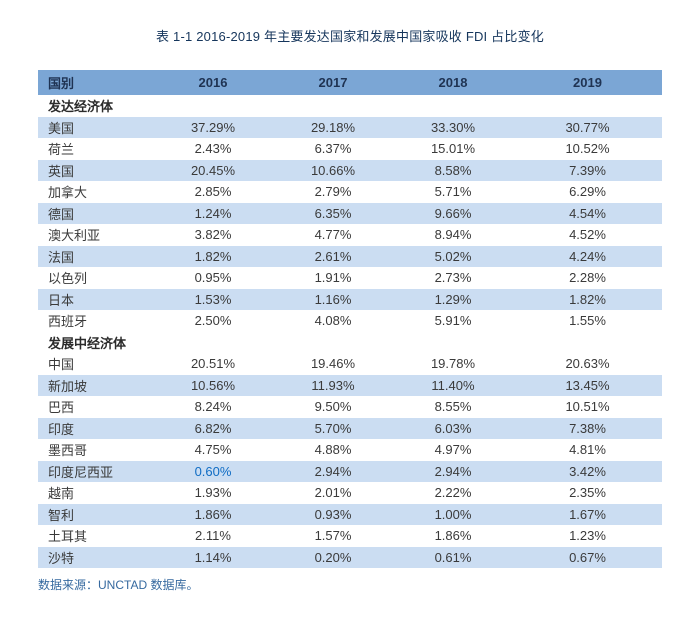  What do you see at coordinates (68, 279) in the screenshot?
I see `country-cell: 以色列` at bounding box center [68, 279].